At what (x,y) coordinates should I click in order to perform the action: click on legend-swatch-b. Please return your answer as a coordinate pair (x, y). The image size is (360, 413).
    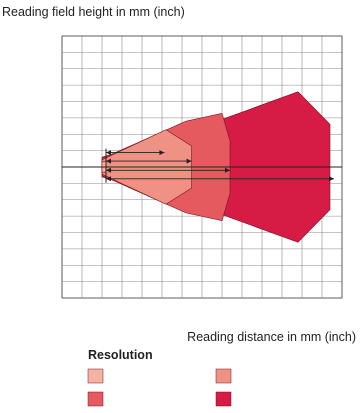
    Looking at the image, I should click on (223, 376).